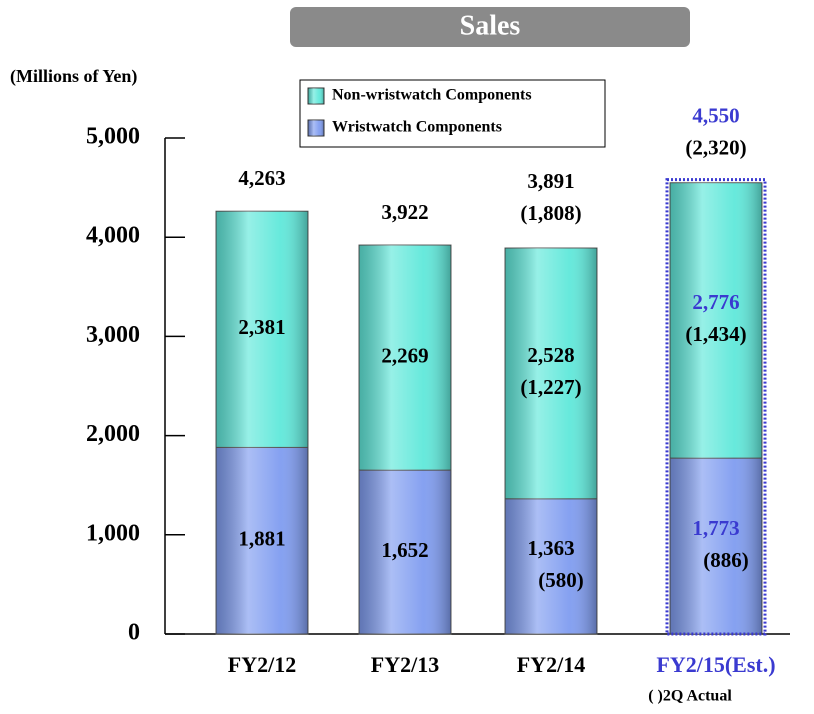 Image resolution: width=814 pixels, height=714 pixels. Describe the element at coordinates (113, 335) in the screenshot. I see `y-tick-label: 3,000` at that location.